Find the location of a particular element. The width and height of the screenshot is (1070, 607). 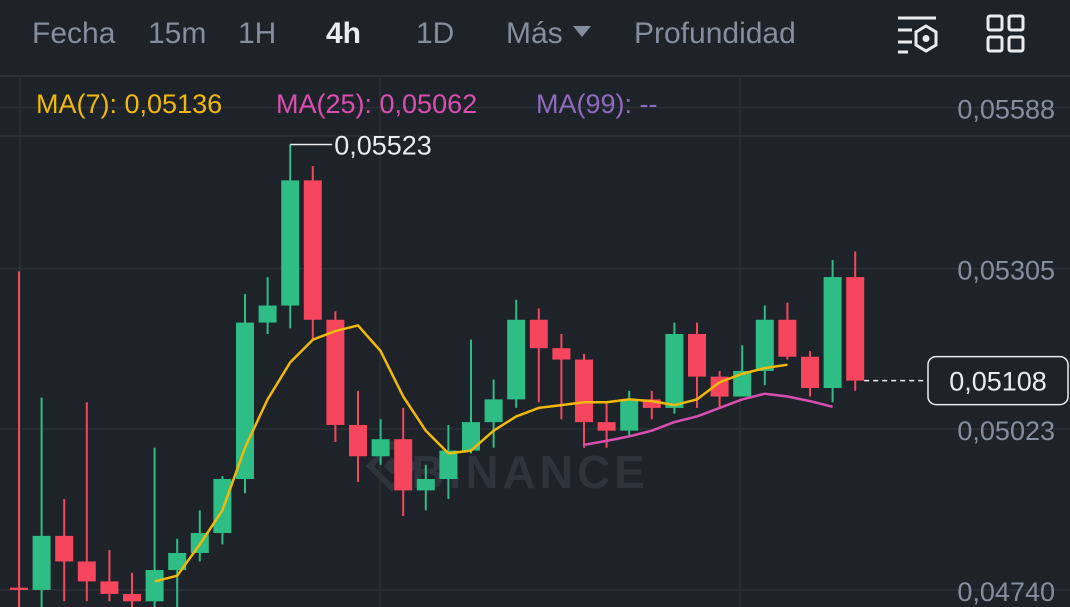

ma99-readout: MA(99): -- is located at coordinates (597, 104).